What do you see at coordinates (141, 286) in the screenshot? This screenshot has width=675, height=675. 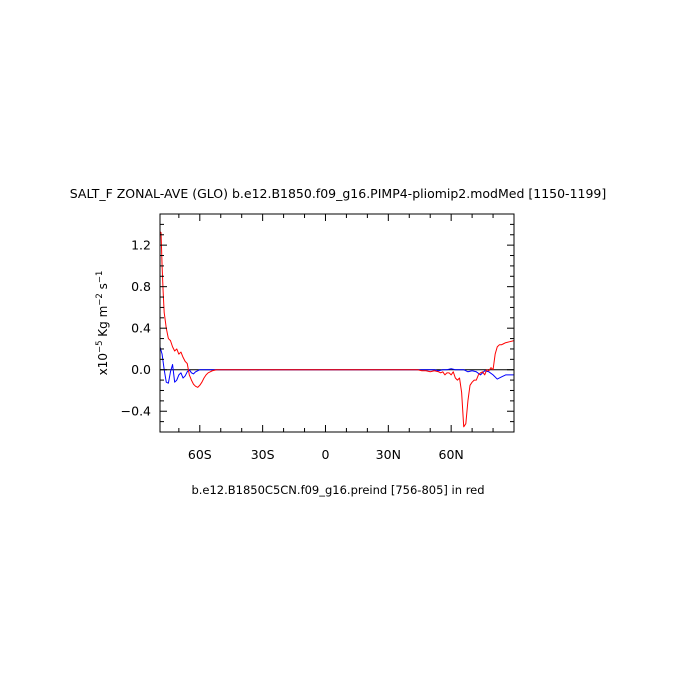 I see `y-tick-label: 0.8` at bounding box center [141, 286].